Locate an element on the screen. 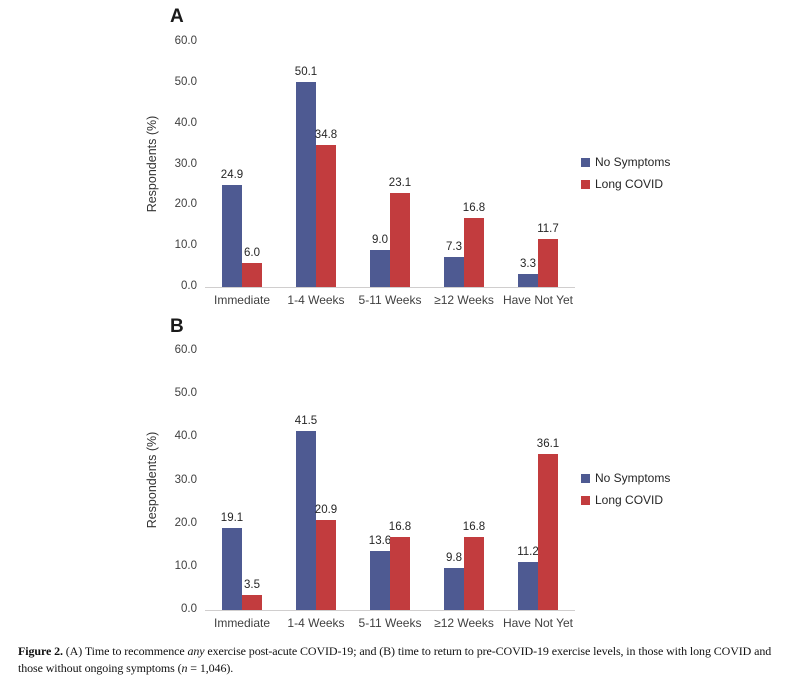  caption-segment: (A) Time to recommence is located at coordinates (125, 651).